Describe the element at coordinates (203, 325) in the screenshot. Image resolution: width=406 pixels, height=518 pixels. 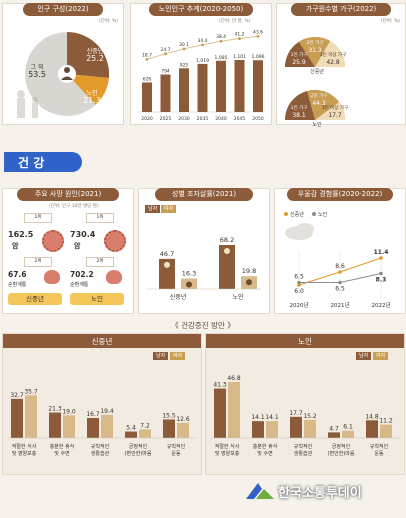
I see `practice-title: 《 건강증진 방안 》` at that location.